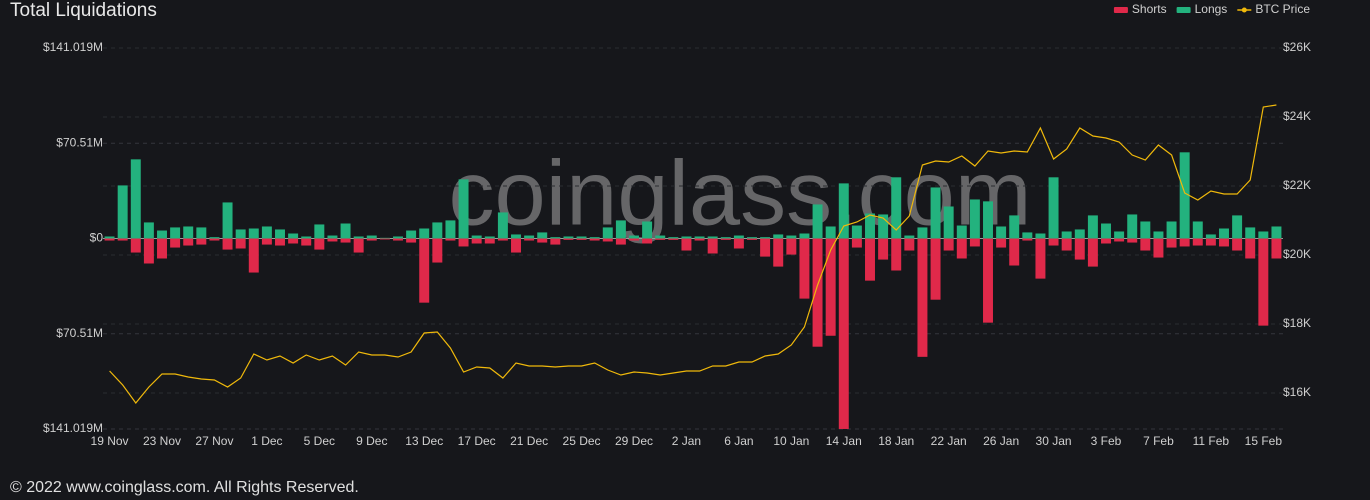 This screenshot has height=500, width=1370. Describe the element at coordinates (1211, 441) in the screenshot. I see `x-tick-label: 11 Feb` at that location.